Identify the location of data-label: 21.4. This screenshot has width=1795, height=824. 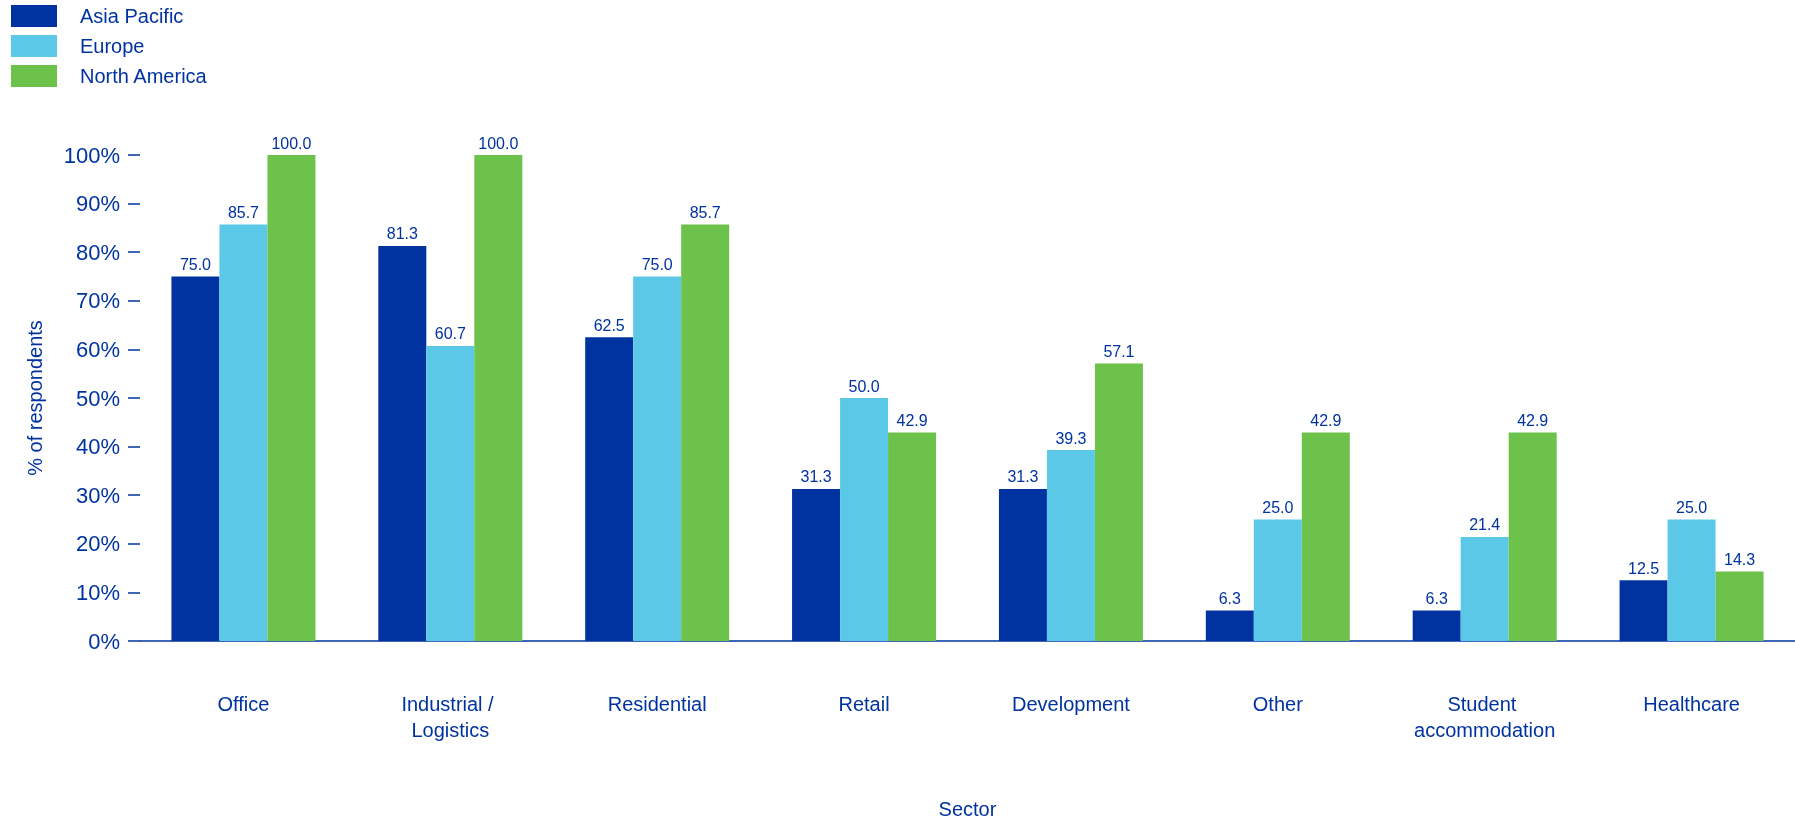
(1485, 525).